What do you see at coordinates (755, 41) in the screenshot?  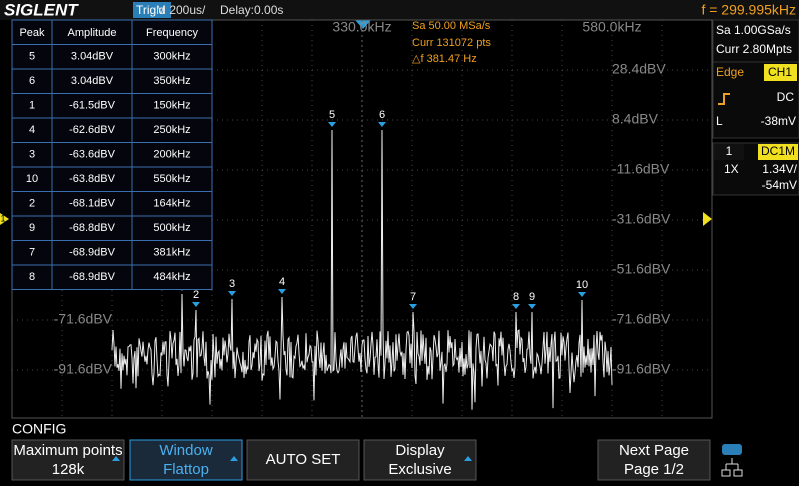 I see `acq-panel` at bounding box center [755, 41].